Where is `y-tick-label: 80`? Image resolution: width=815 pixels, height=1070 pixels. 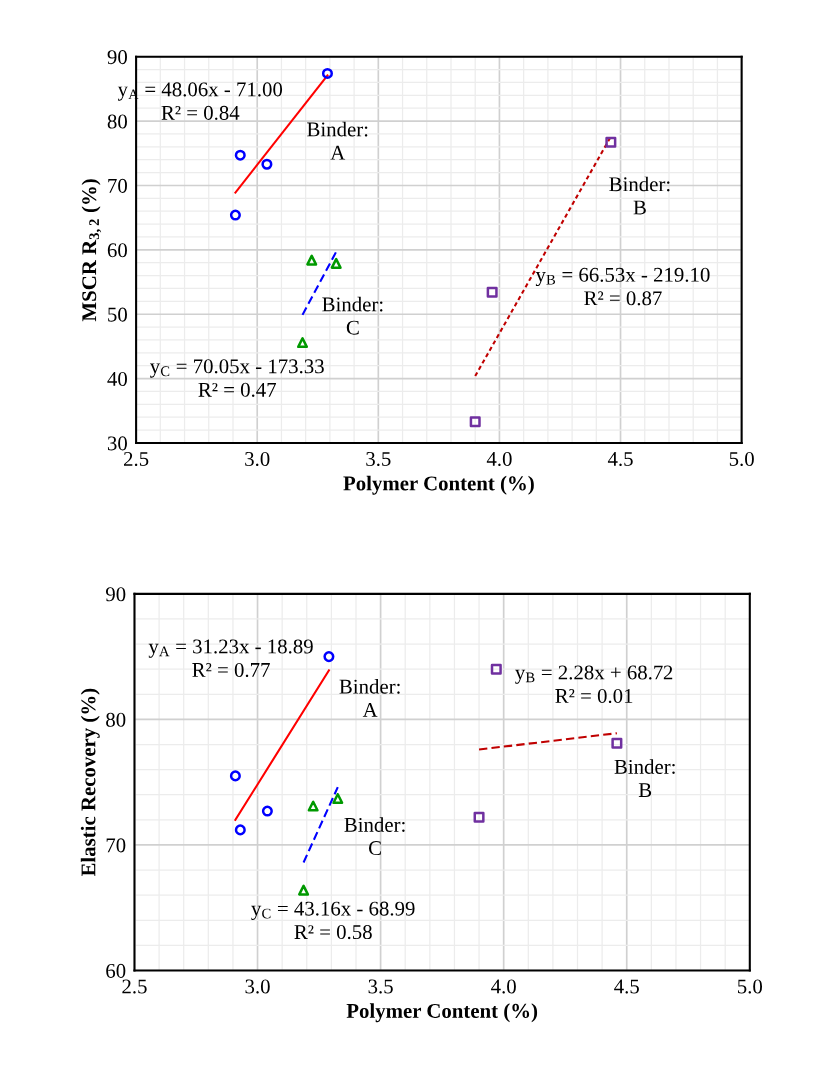 y-tick-label: 80 is located at coordinates (116, 719).